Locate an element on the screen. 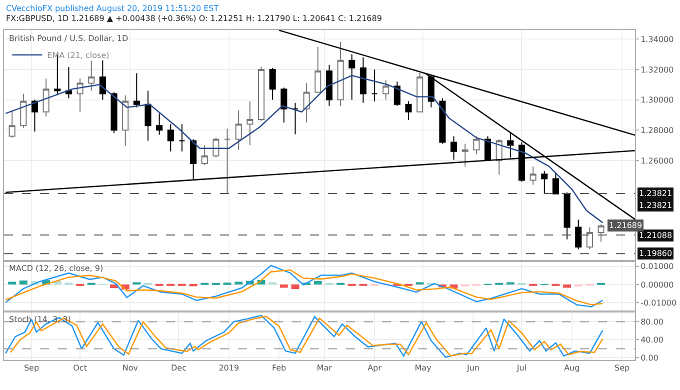 Image resolution: width=680 pixels, height=390 pixels. annotation: 1.21689 is located at coordinates (625, 225).